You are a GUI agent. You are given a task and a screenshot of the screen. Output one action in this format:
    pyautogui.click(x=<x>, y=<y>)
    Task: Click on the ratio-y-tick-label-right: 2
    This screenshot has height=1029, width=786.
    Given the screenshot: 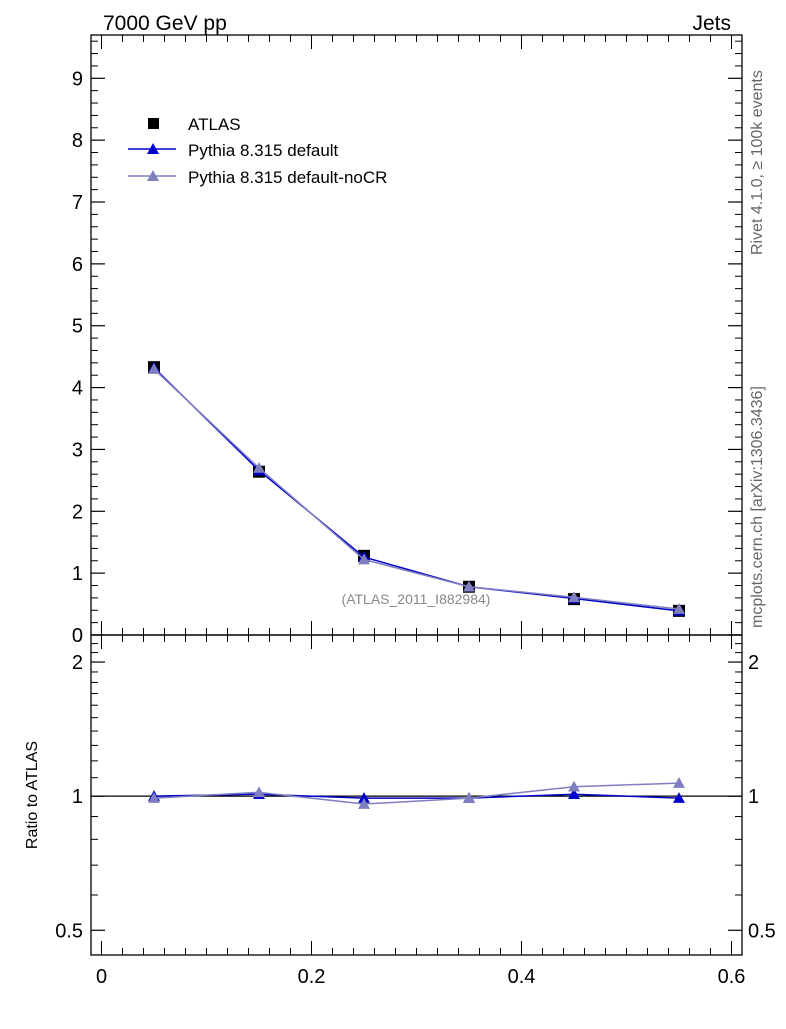 What is the action you would take?
    pyautogui.click(x=753, y=663)
    